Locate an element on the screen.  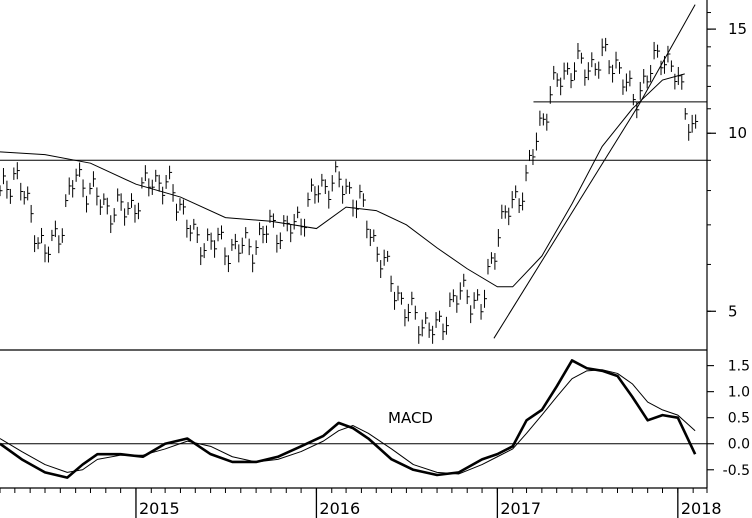
x-tick-label: 2018 is located at coordinates (701, 508).